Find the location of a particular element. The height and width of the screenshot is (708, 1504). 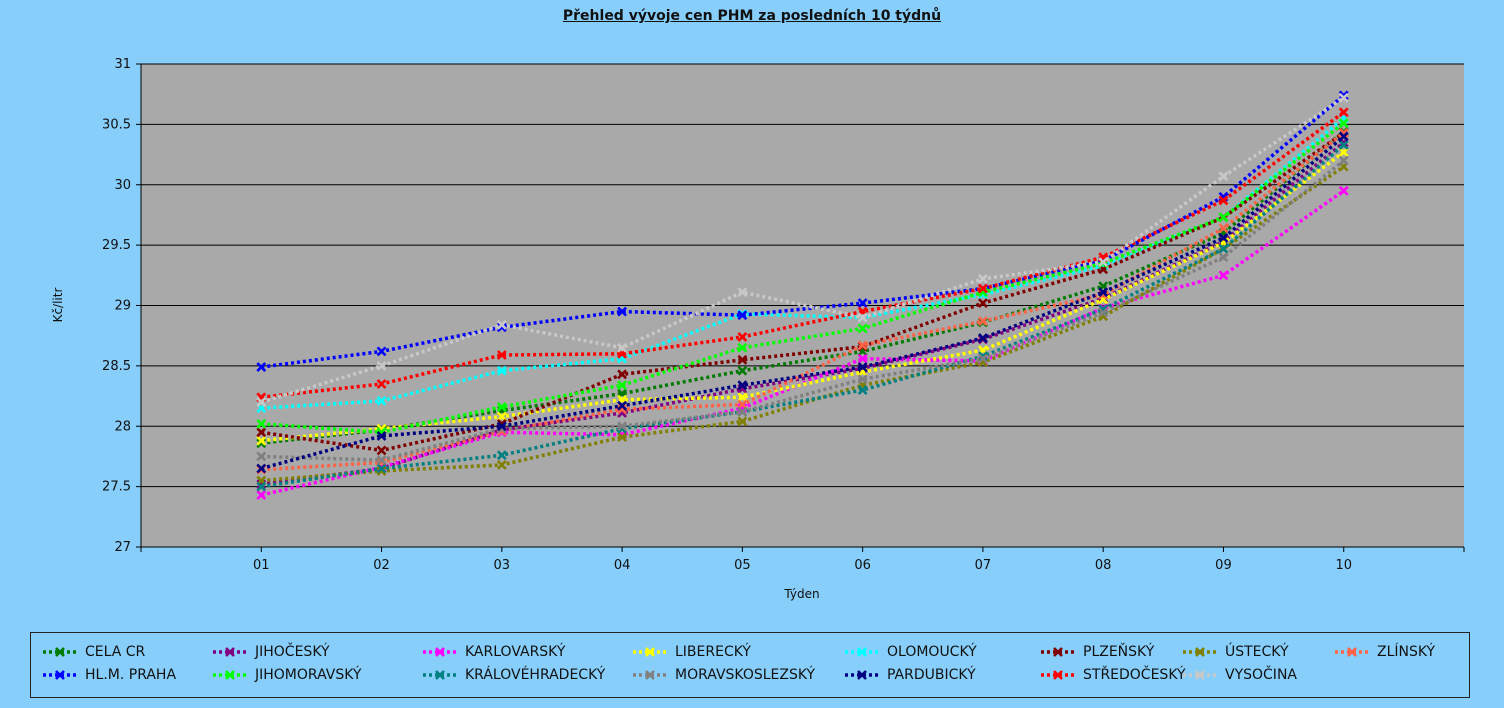

legend-item: VYSOČINA is located at coordinates (1239, 675).